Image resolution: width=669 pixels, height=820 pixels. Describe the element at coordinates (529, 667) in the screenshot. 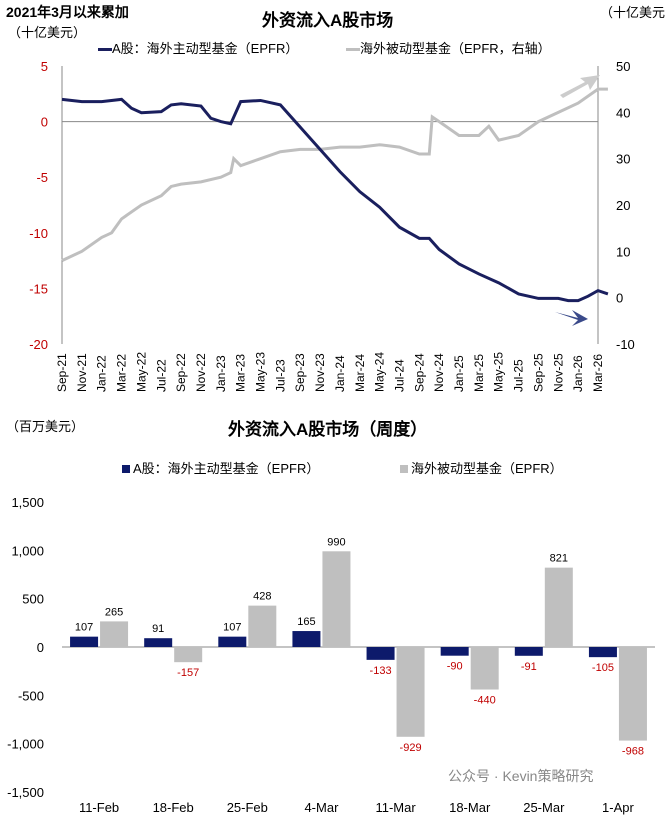

I see `bar-data-label: -91` at that location.